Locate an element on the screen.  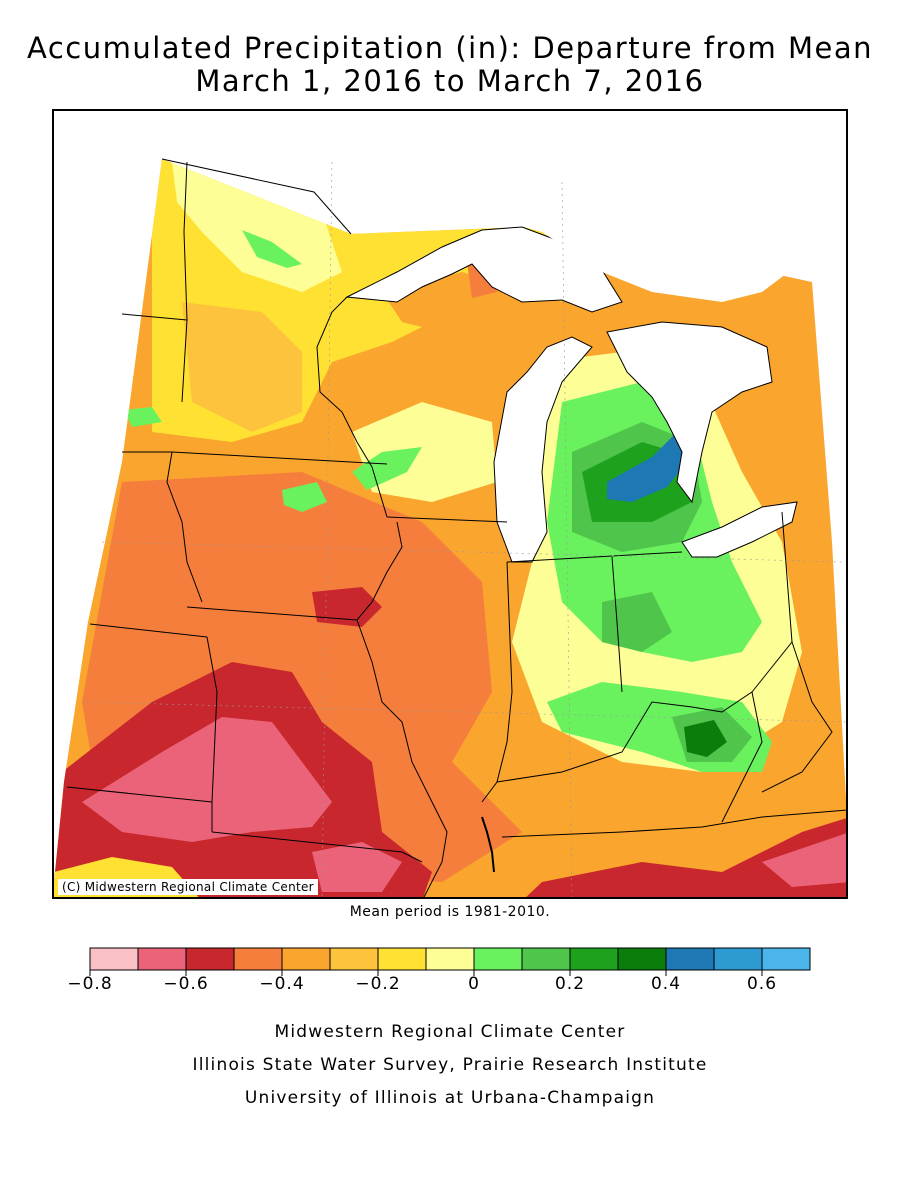
legend-tick-label: 0 is located at coordinates (474, 984).